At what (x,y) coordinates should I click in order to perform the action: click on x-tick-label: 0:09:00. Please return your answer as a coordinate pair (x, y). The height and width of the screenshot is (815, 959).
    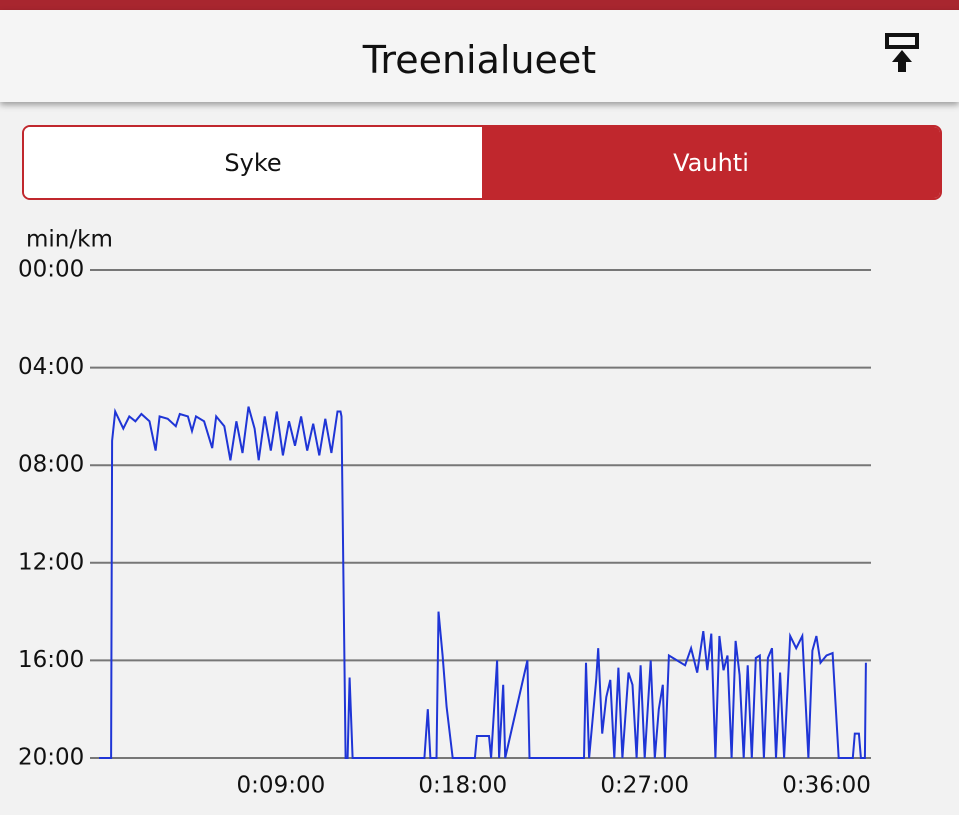
    Looking at the image, I should click on (281, 786).